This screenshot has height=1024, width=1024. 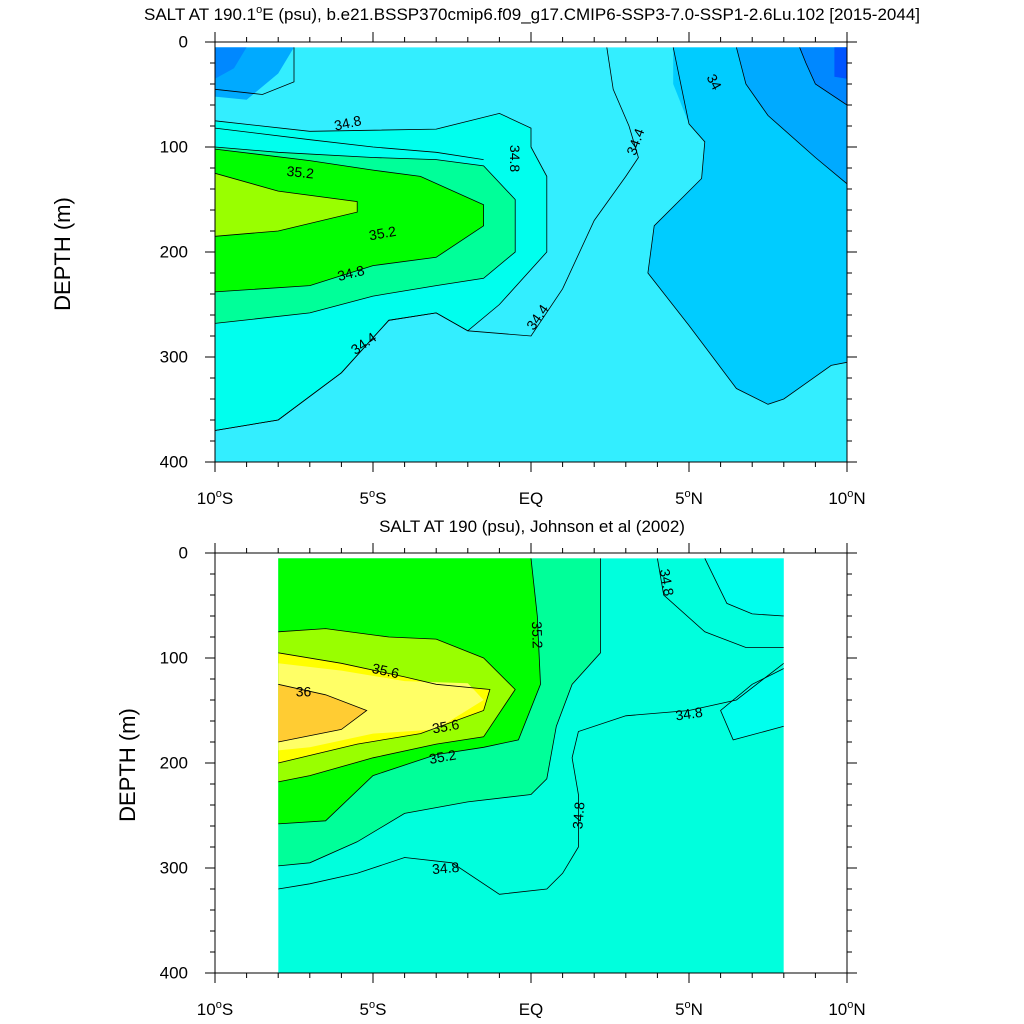 What do you see at coordinates (532, 526) in the screenshot?
I see `observed-panel-title: SALT AT 190 (psu), Johnson et al (2002)` at bounding box center [532, 526].